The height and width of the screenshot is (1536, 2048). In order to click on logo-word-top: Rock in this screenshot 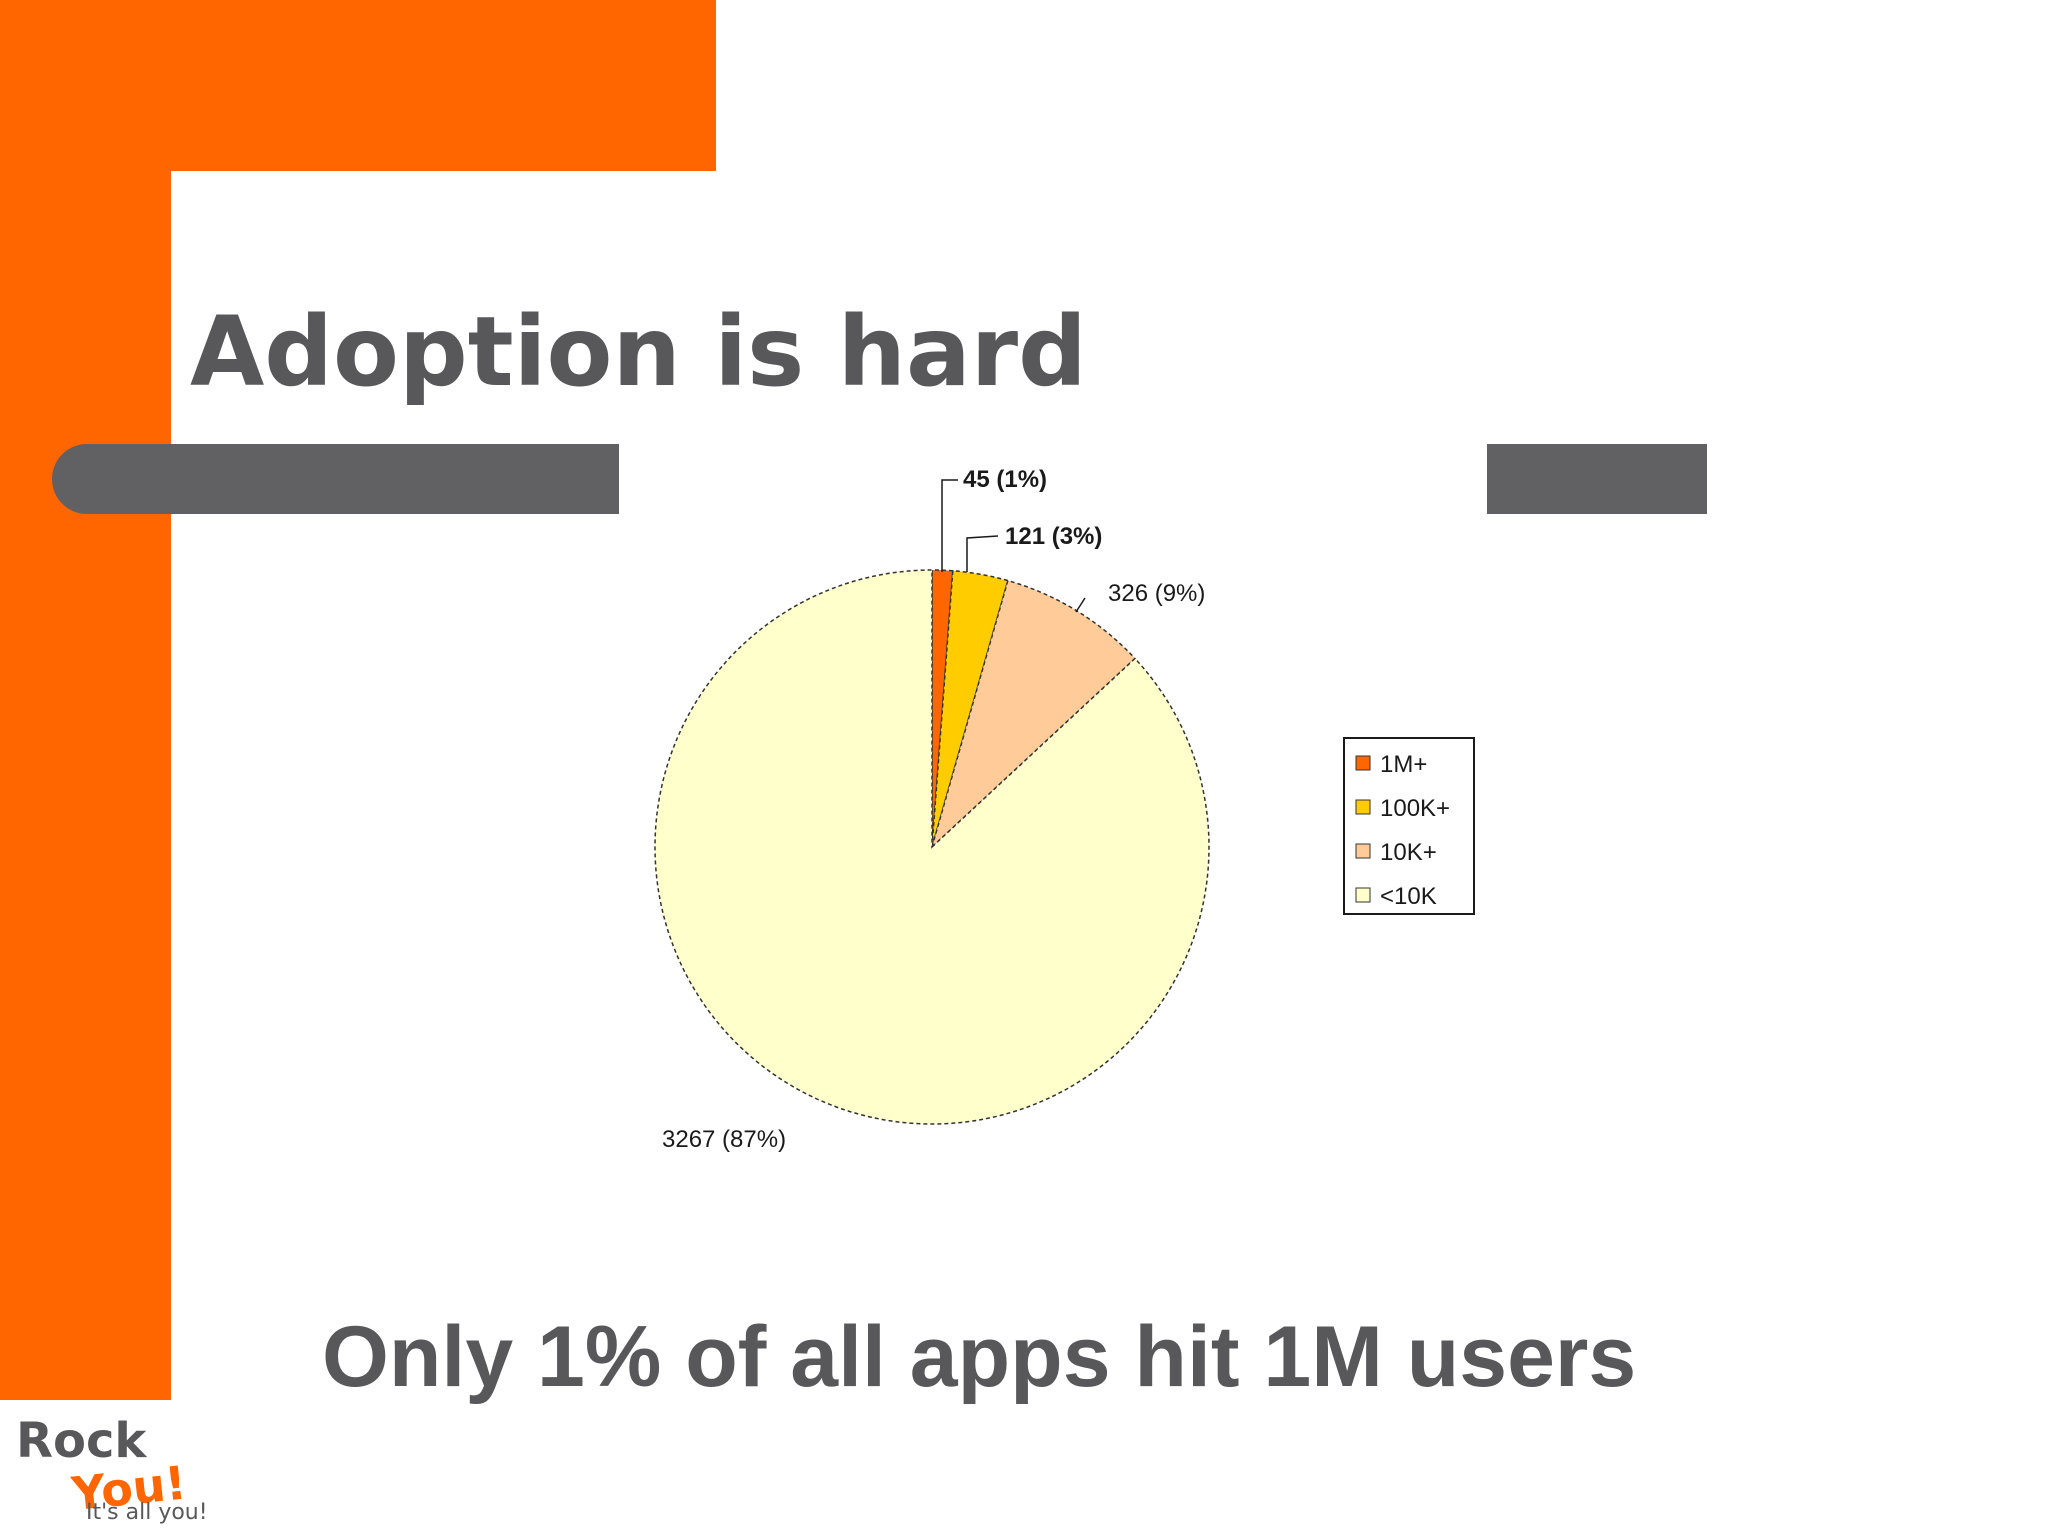, I will do `click(81, 1441)`.